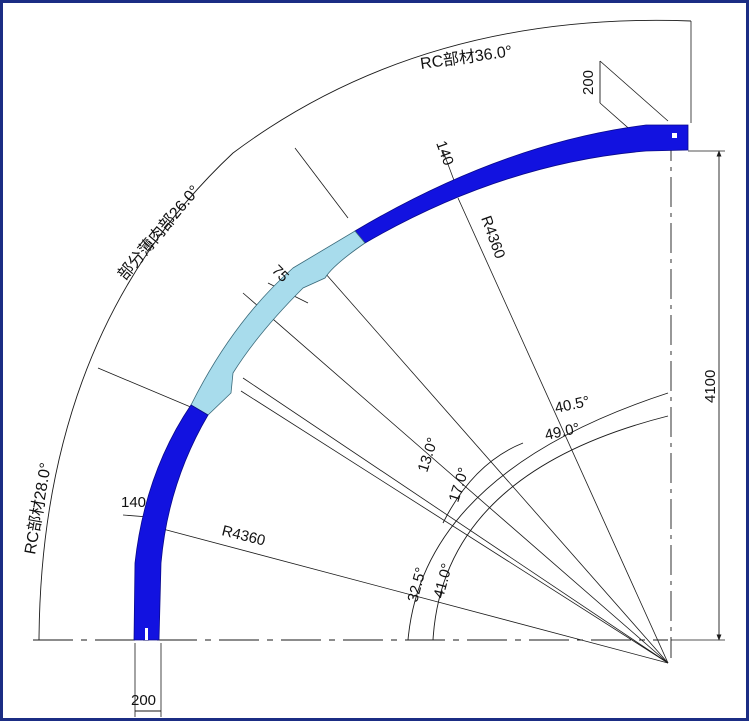 This screenshot has width=749, height=724. What do you see at coordinates (459, 485) in the screenshot?
I see `label-angle-170: 17.0°` at bounding box center [459, 485].